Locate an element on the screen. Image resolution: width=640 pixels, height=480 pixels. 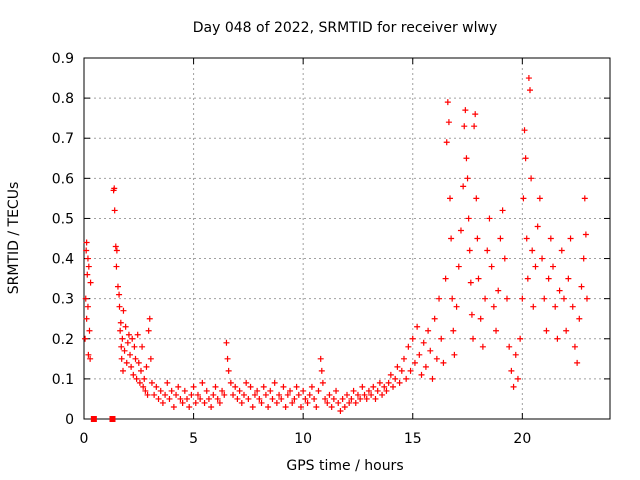
y-tick-label: 0 is located at coordinates (69, 420).